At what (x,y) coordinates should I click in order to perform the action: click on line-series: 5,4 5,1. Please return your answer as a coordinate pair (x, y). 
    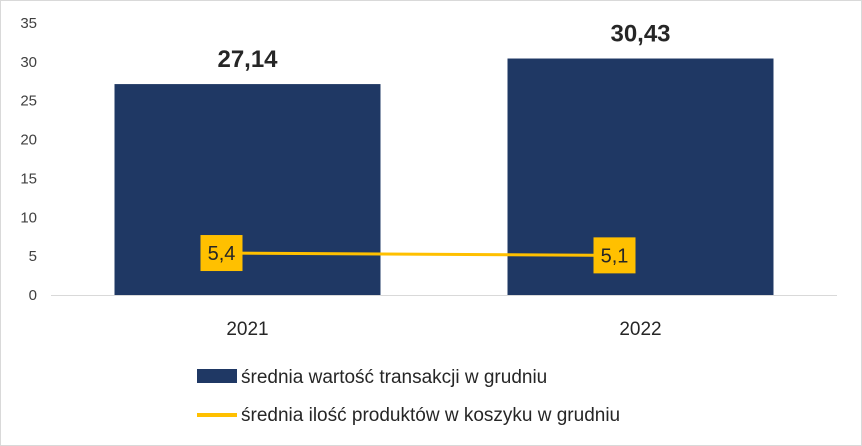
    Looking at the image, I should click on (418, 254).